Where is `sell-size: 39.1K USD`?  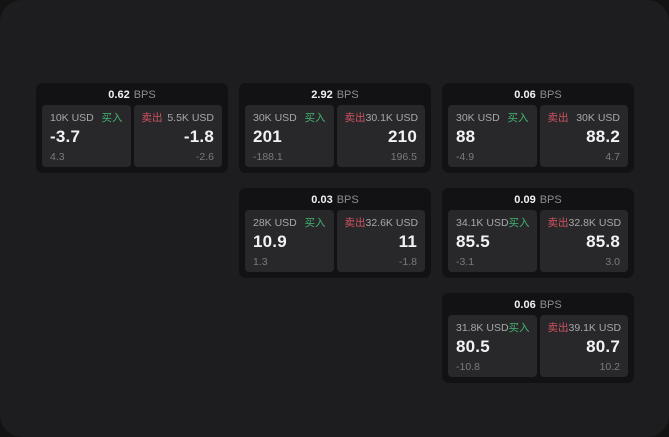 sell-size: 39.1K USD is located at coordinates (595, 328).